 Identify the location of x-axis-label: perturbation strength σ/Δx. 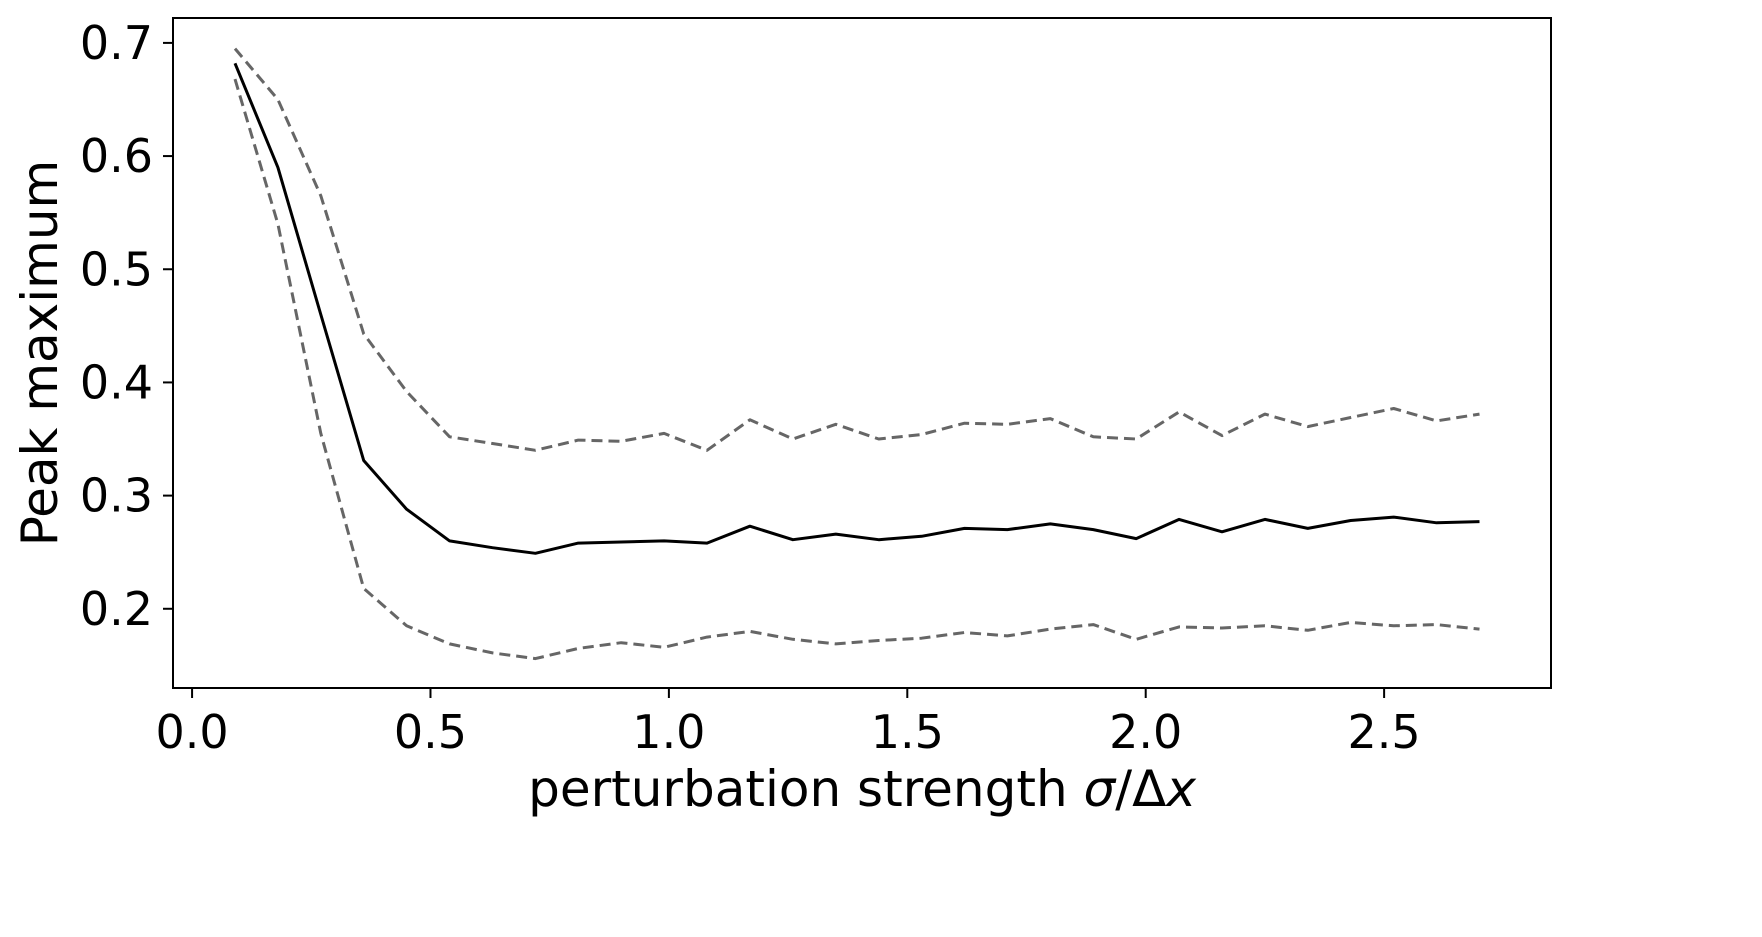
(862, 789).